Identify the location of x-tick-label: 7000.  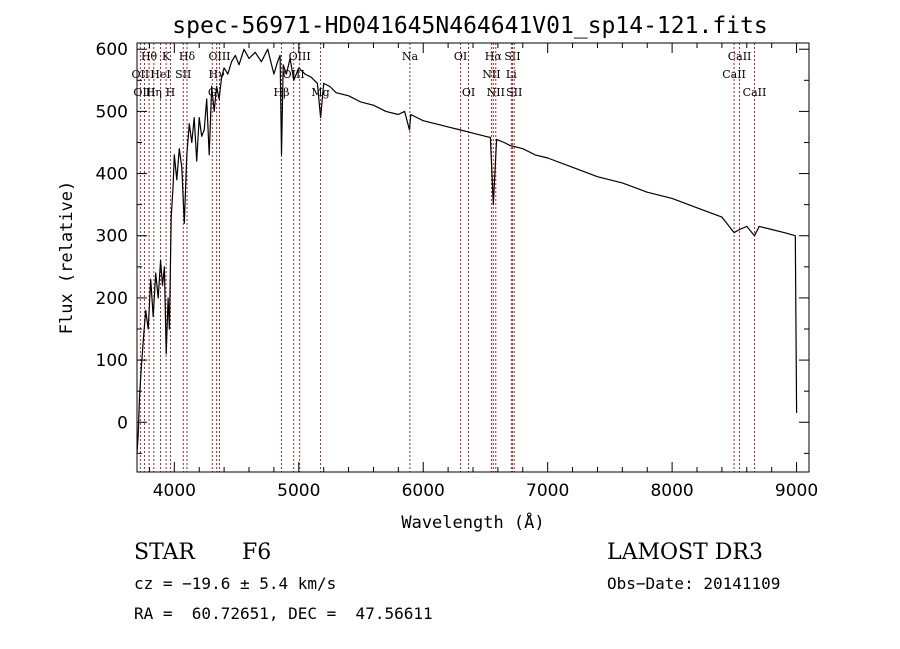
(547, 491).